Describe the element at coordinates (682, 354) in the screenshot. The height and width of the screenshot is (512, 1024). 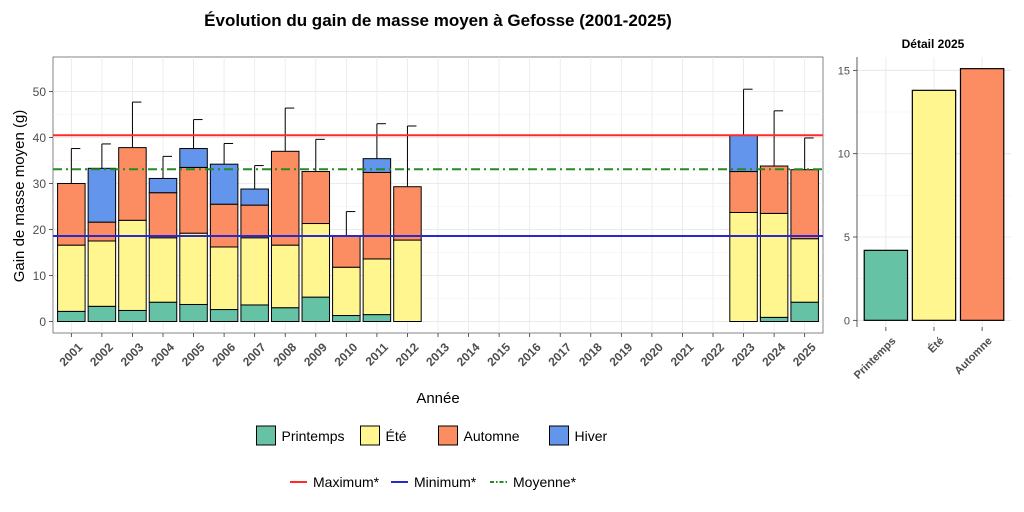
I see `x-tick-label: 2021` at that location.